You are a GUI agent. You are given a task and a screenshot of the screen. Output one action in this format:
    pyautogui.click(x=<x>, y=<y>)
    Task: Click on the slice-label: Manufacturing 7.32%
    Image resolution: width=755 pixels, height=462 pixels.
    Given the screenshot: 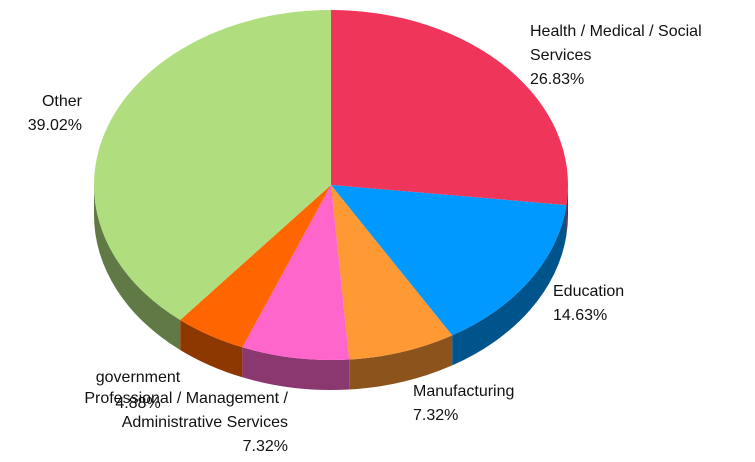 What is the action you would take?
    pyautogui.click(x=493, y=404)
    